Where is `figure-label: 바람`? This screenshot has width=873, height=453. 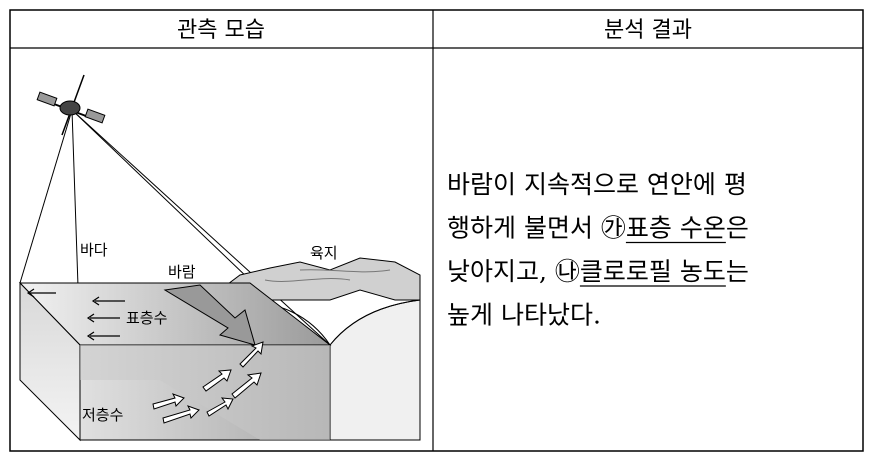 figure-label: 바람 is located at coordinates (182, 272).